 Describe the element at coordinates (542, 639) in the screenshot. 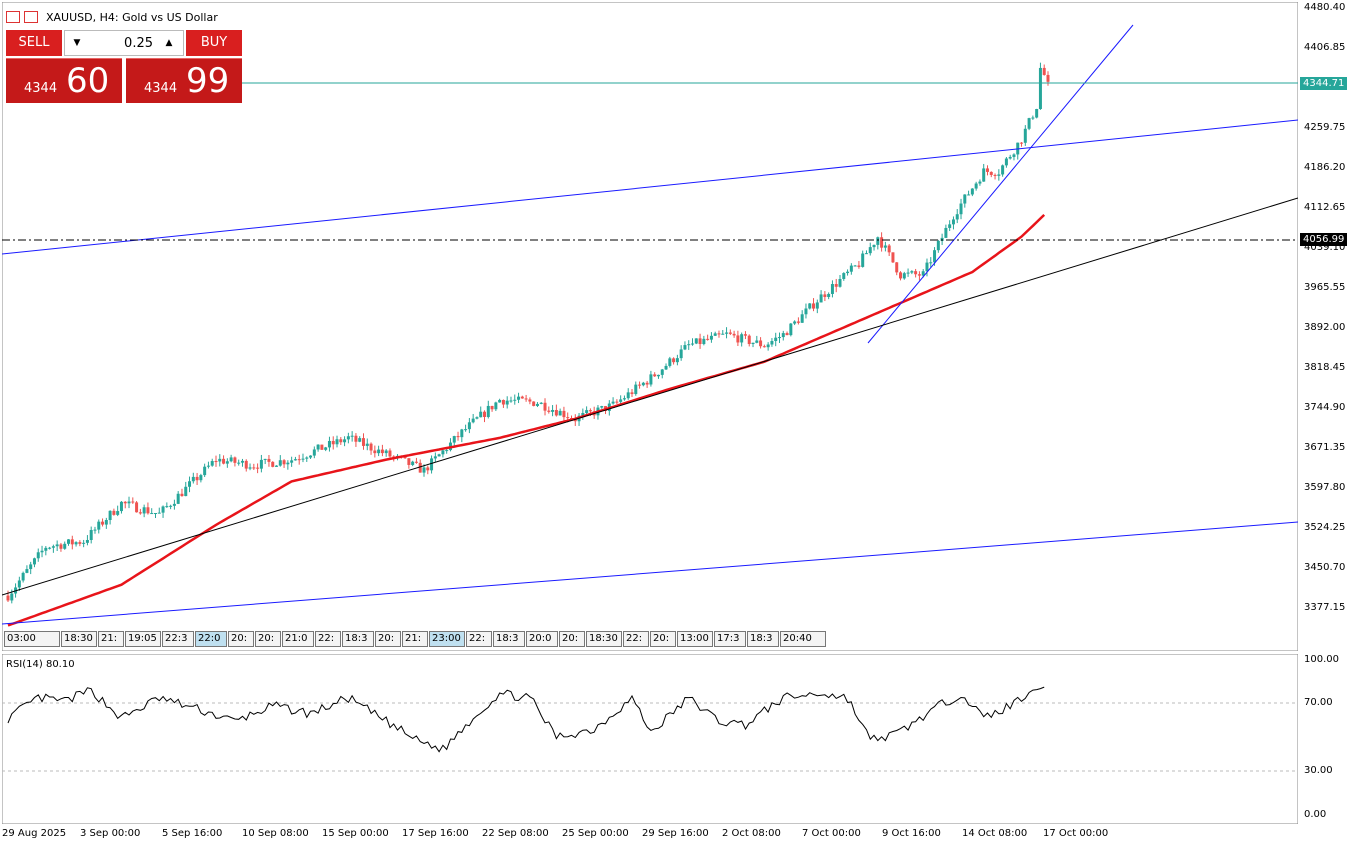

I see `scroll-strip-item: 20:0` at that location.